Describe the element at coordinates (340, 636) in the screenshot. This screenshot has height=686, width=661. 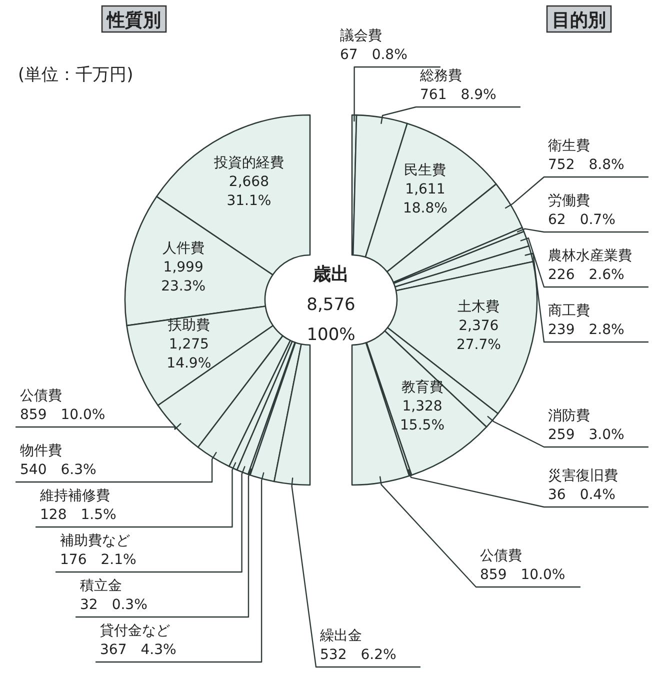
I see `slice-label: 繰出金` at that location.